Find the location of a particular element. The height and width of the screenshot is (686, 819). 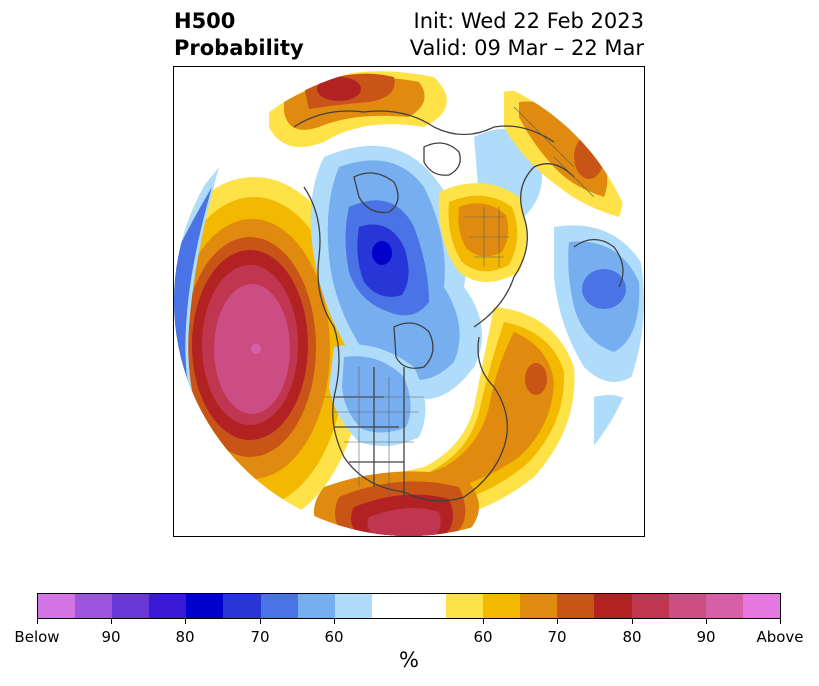

colorbar is located at coordinates (409, 606).